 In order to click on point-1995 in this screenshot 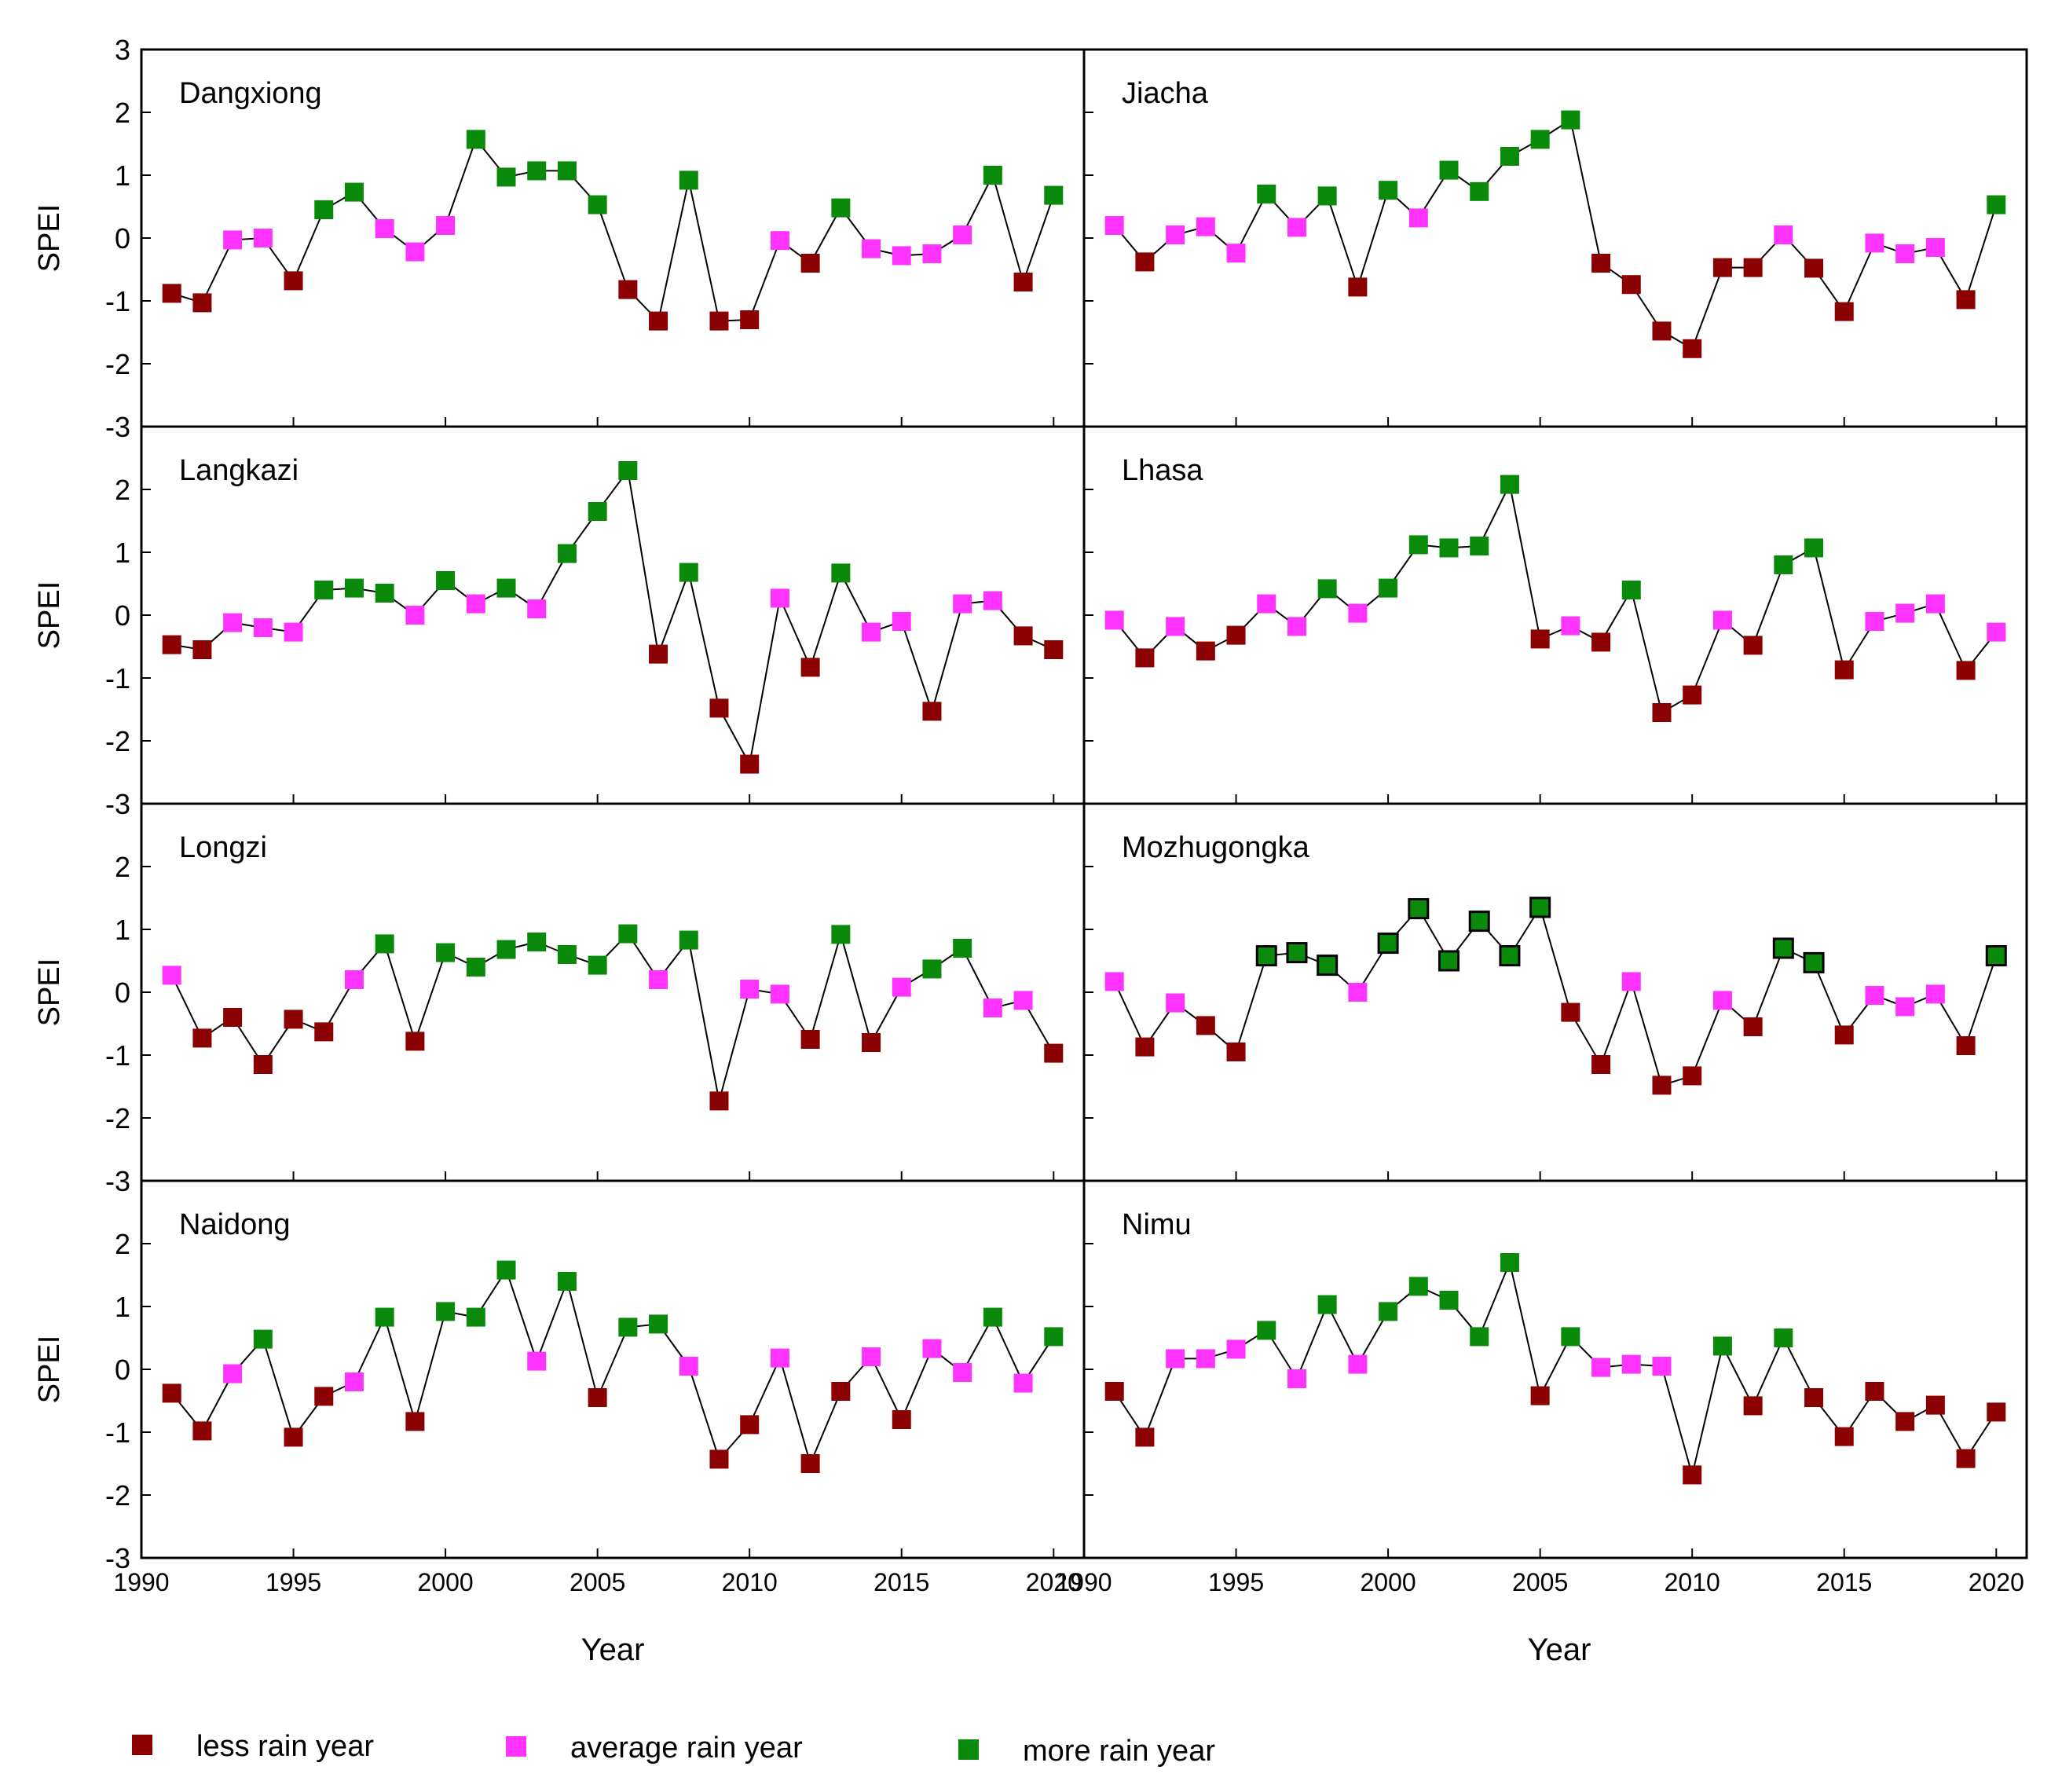, I will do `click(293, 1019)`.